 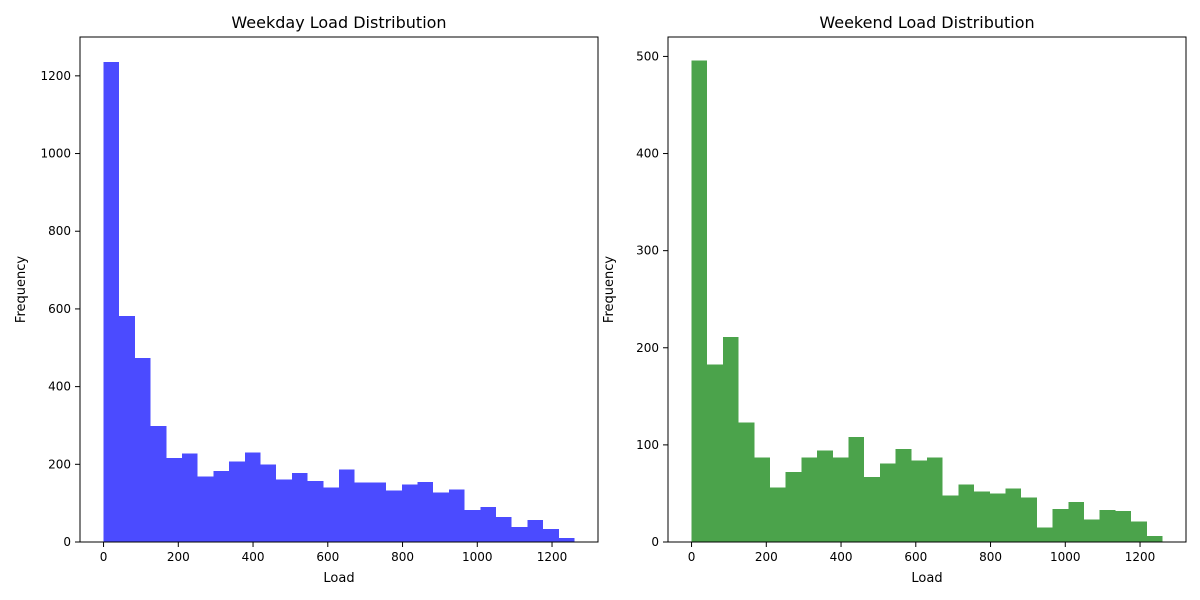 What do you see at coordinates (647, 445) in the screenshot?
I see `y-tick-label: 100` at bounding box center [647, 445].